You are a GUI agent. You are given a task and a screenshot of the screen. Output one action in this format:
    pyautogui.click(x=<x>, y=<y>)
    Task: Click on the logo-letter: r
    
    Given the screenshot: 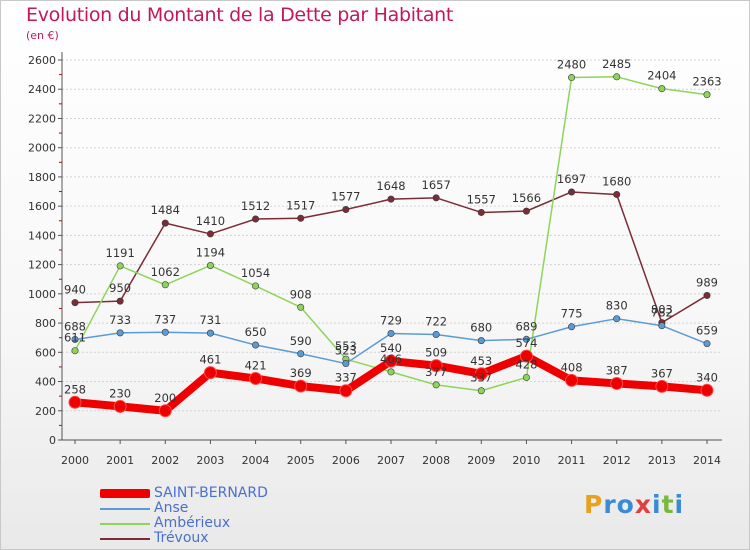 What is the action you would take?
    pyautogui.click(x=610, y=504)
    